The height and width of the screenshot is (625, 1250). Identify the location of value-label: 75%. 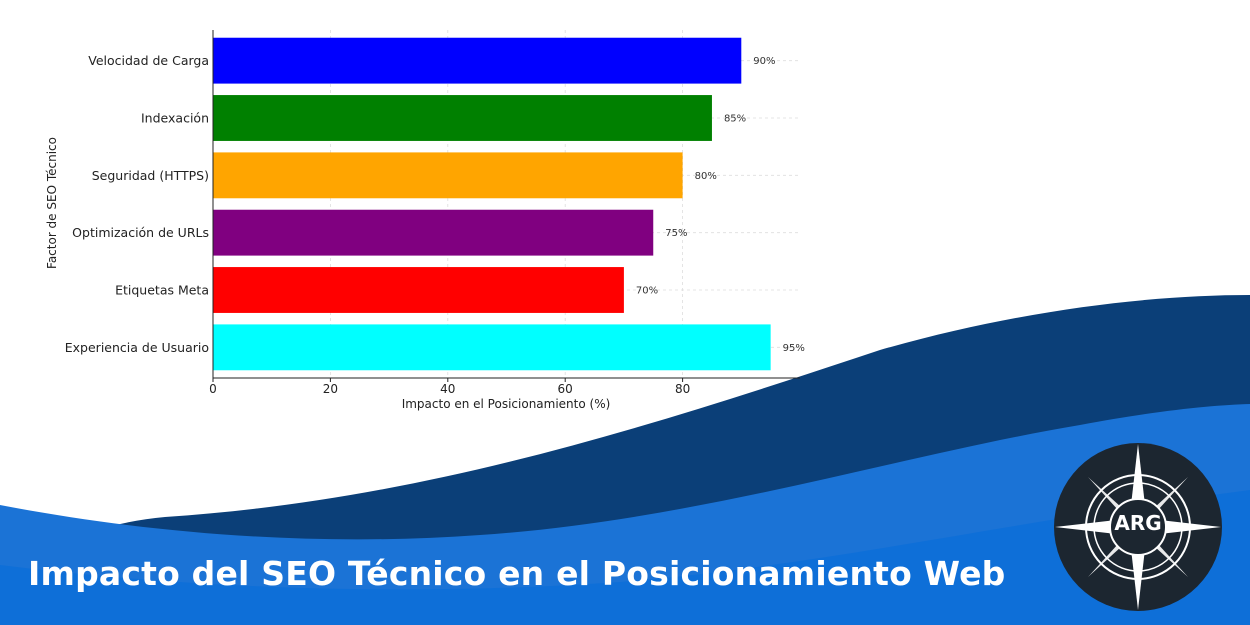
(676, 233).